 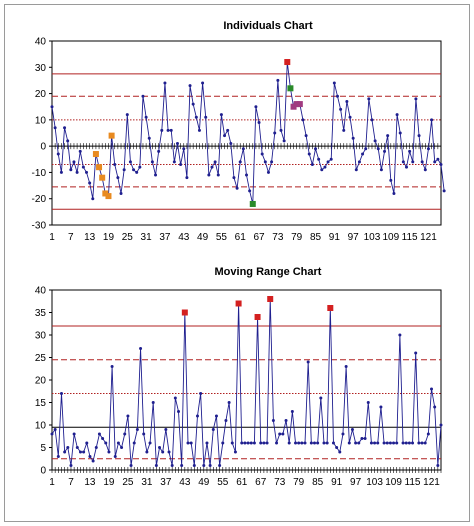 What do you see at coordinates (242, 482) in the screenshot?
I see `x-tick-label: 61` at bounding box center [242, 482].